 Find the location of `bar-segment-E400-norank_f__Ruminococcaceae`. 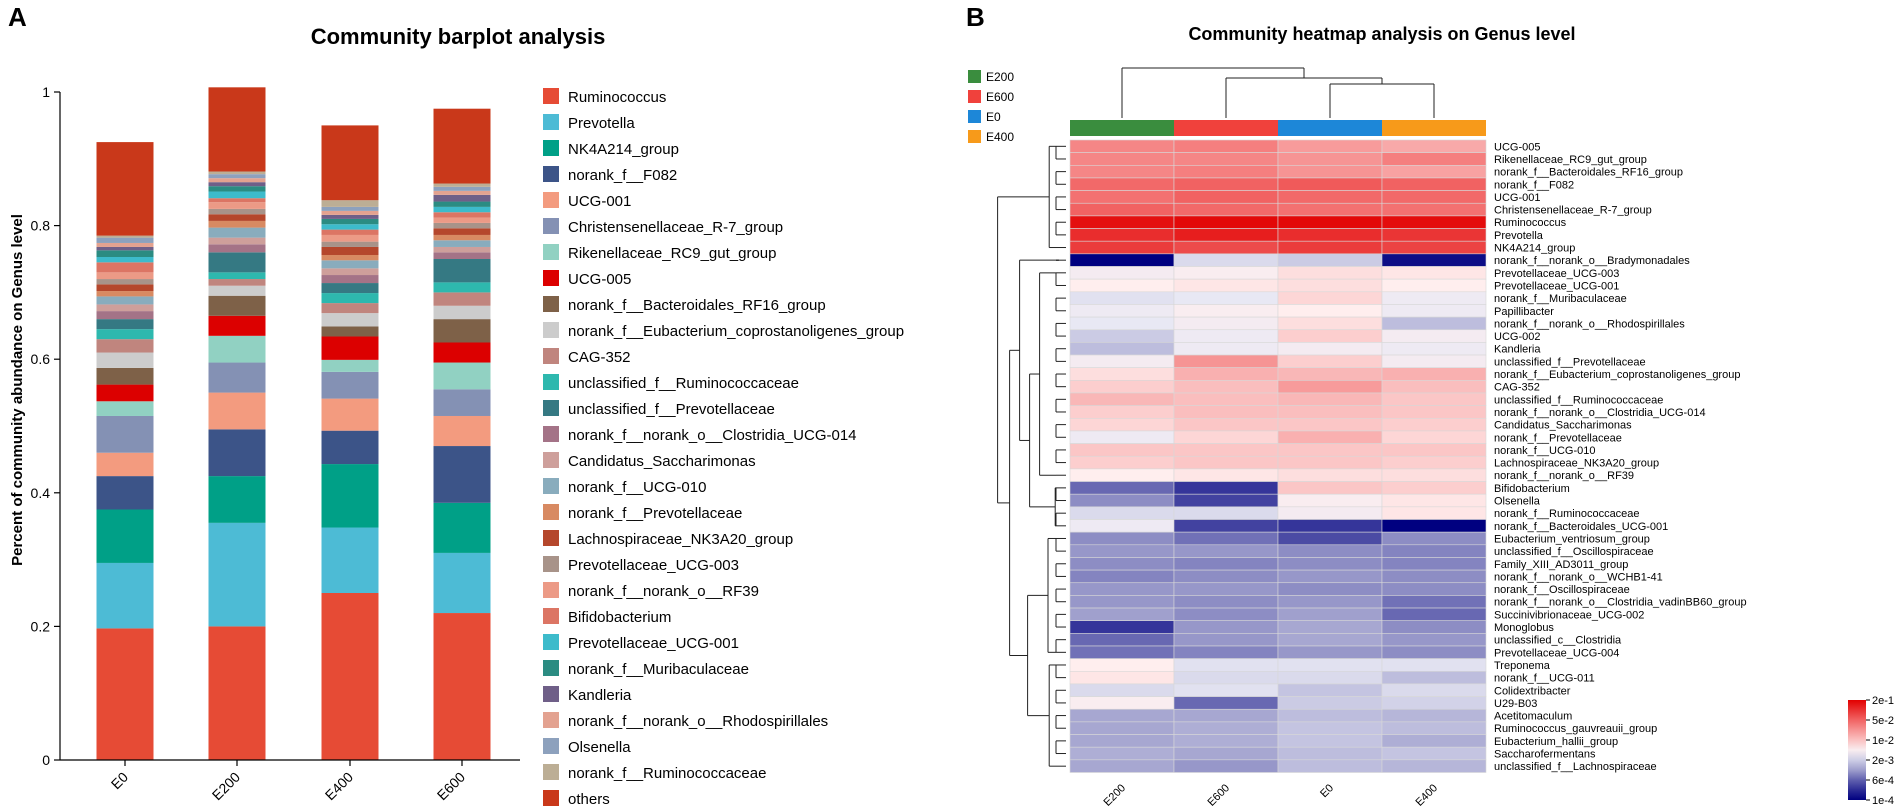

bar-segment-E400-norank_f__Ruminococcaceae is located at coordinates (350, 203).